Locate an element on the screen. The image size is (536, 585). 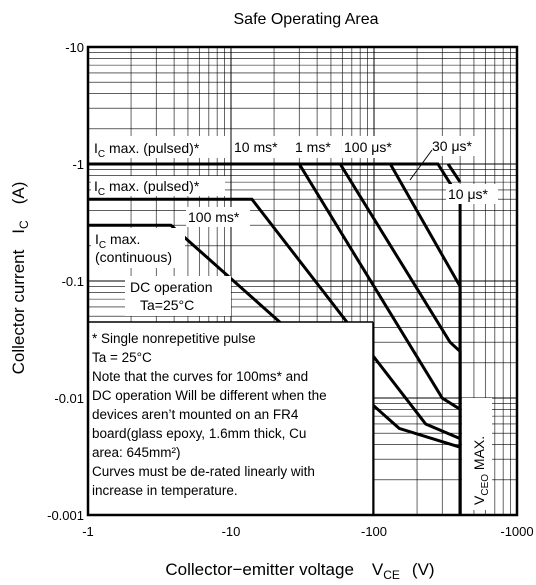
ic-pulsed-label-1: IC max. (pulsed)* is located at coordinates (147, 150).